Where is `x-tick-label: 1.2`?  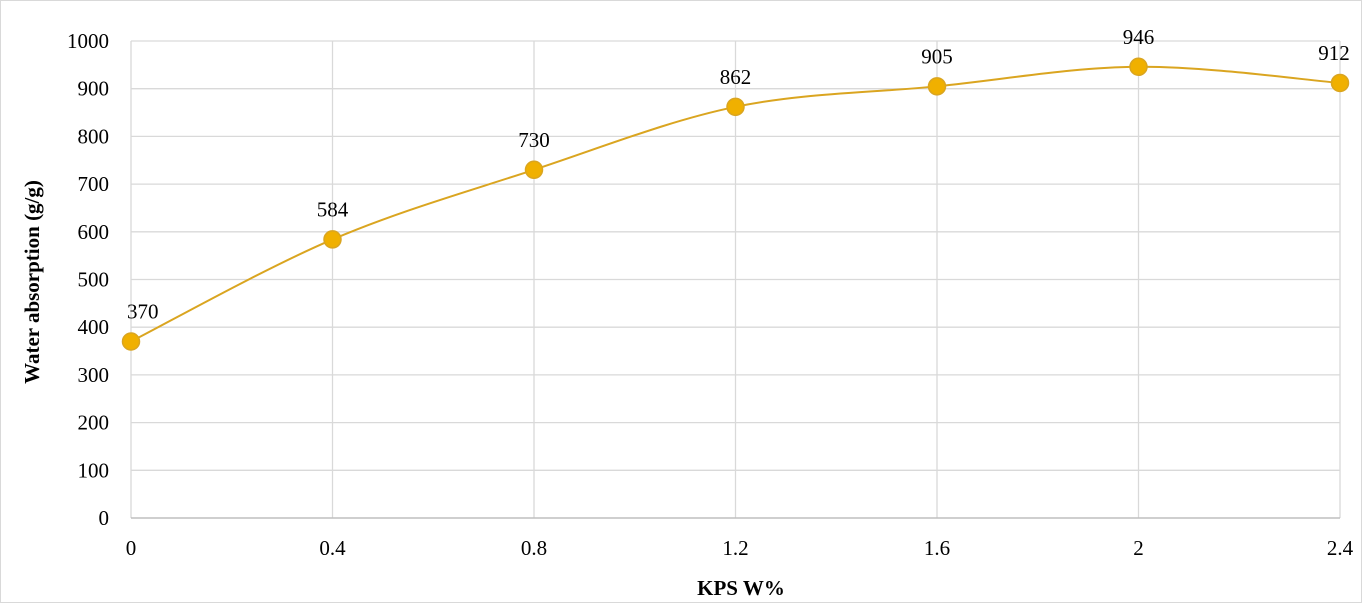
x-tick-label: 1.2 is located at coordinates (735, 548).